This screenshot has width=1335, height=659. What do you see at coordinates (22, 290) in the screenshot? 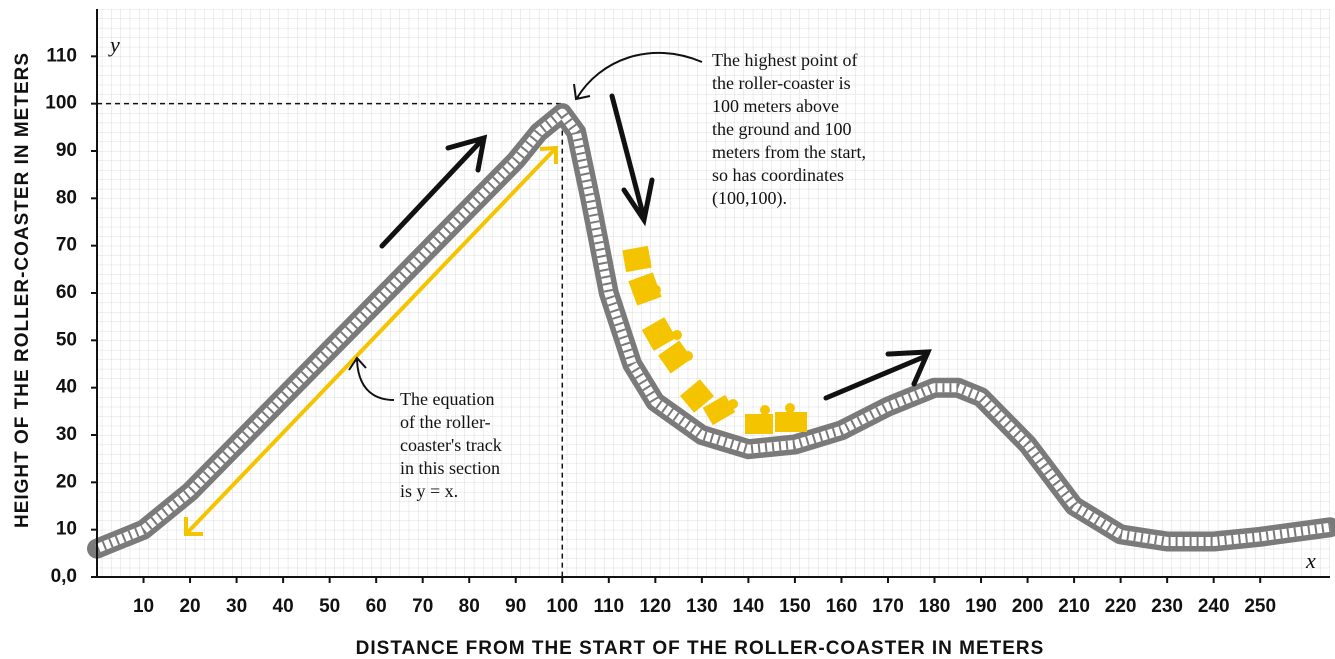
I see `y-axis-title: HEIGHT OF THE ROLLER-COASTER IN METERS` at bounding box center [22, 290].